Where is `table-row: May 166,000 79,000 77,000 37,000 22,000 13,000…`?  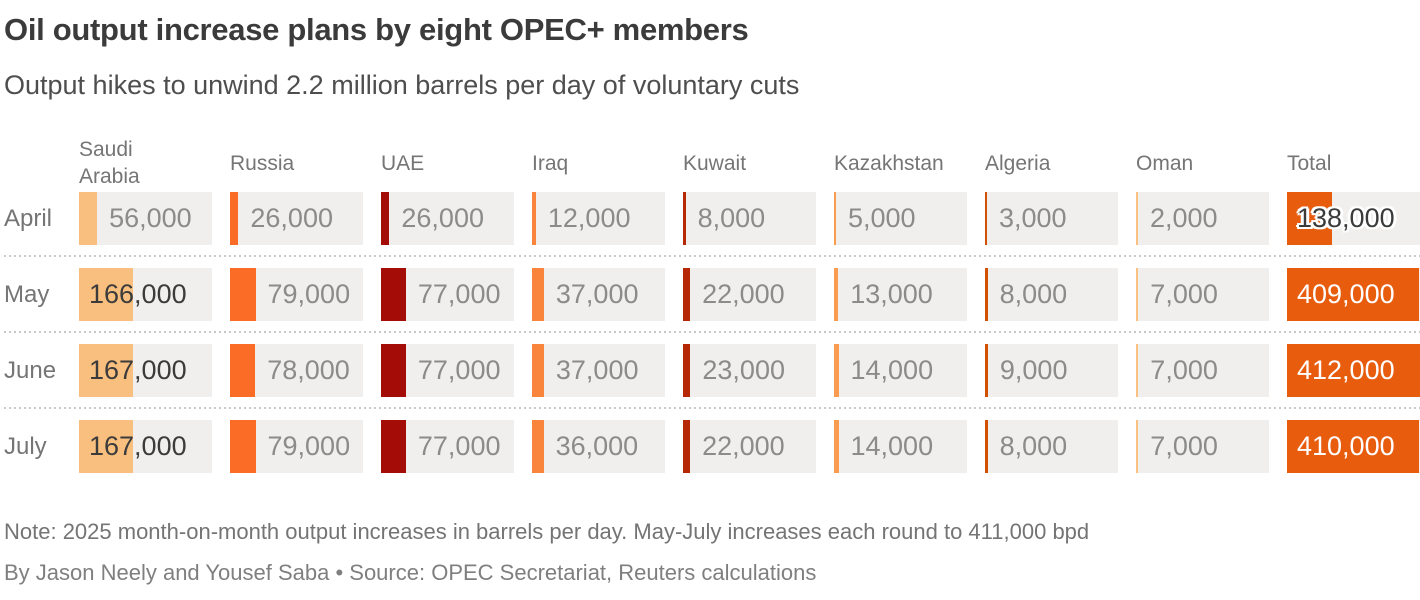
table-row: May 166,000 79,000 77,000 37,000 22,000 13,000… is located at coordinates (712, 294).